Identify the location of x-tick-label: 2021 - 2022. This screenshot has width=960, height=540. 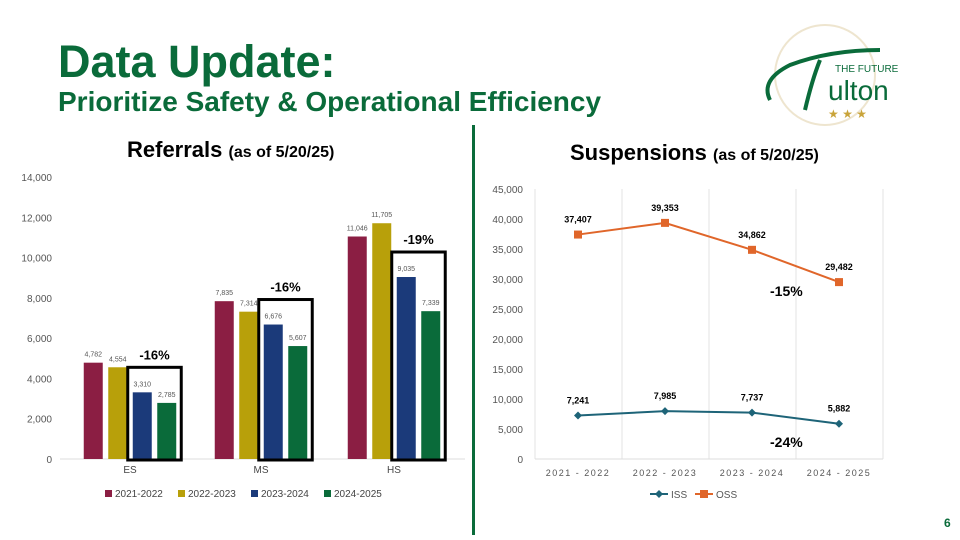
(578, 473).